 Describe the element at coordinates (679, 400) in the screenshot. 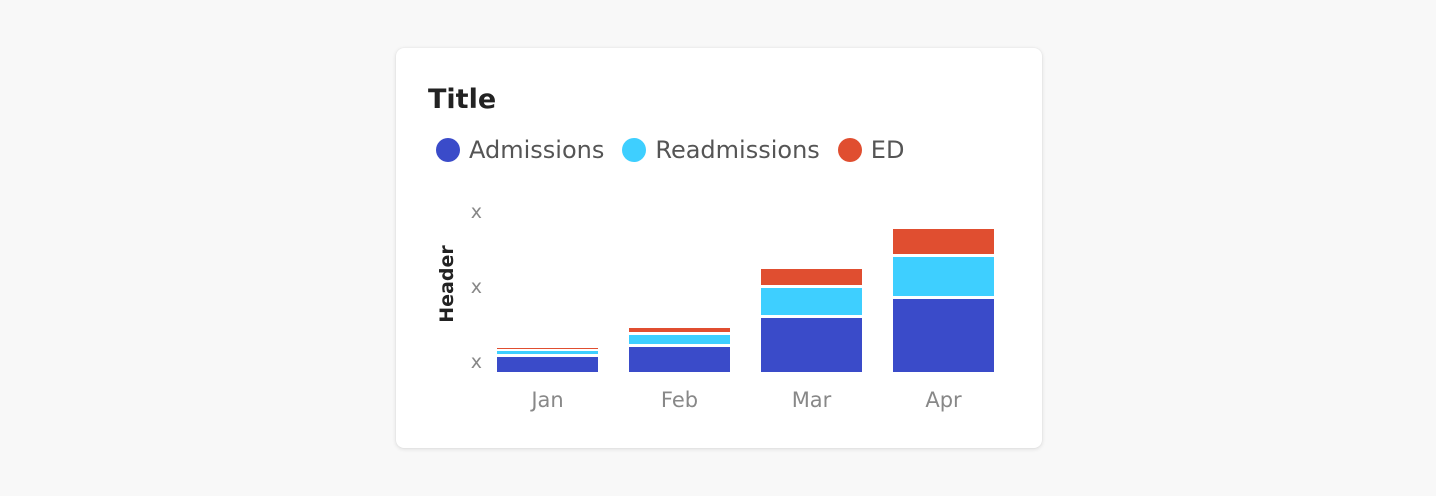

I see `x-tick-label-feb: Feb` at that location.